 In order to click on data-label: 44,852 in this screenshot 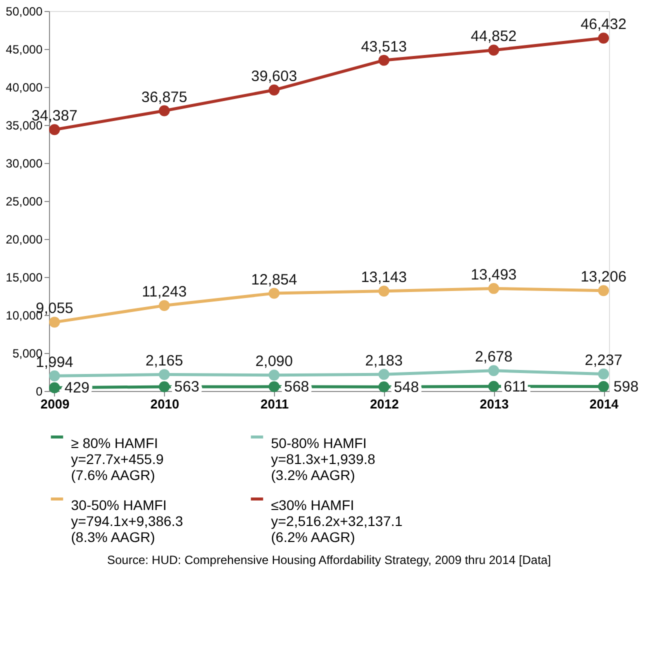, I will do `click(493, 37)`.